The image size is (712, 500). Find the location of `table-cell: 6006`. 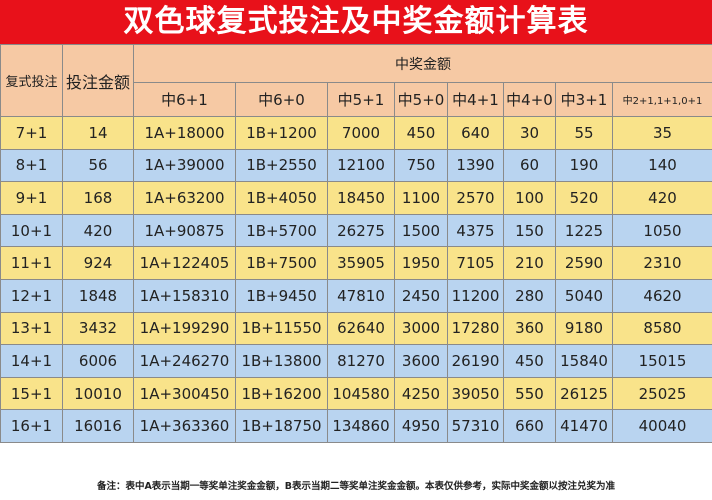

table-cell: 6006 is located at coordinates (98, 361).